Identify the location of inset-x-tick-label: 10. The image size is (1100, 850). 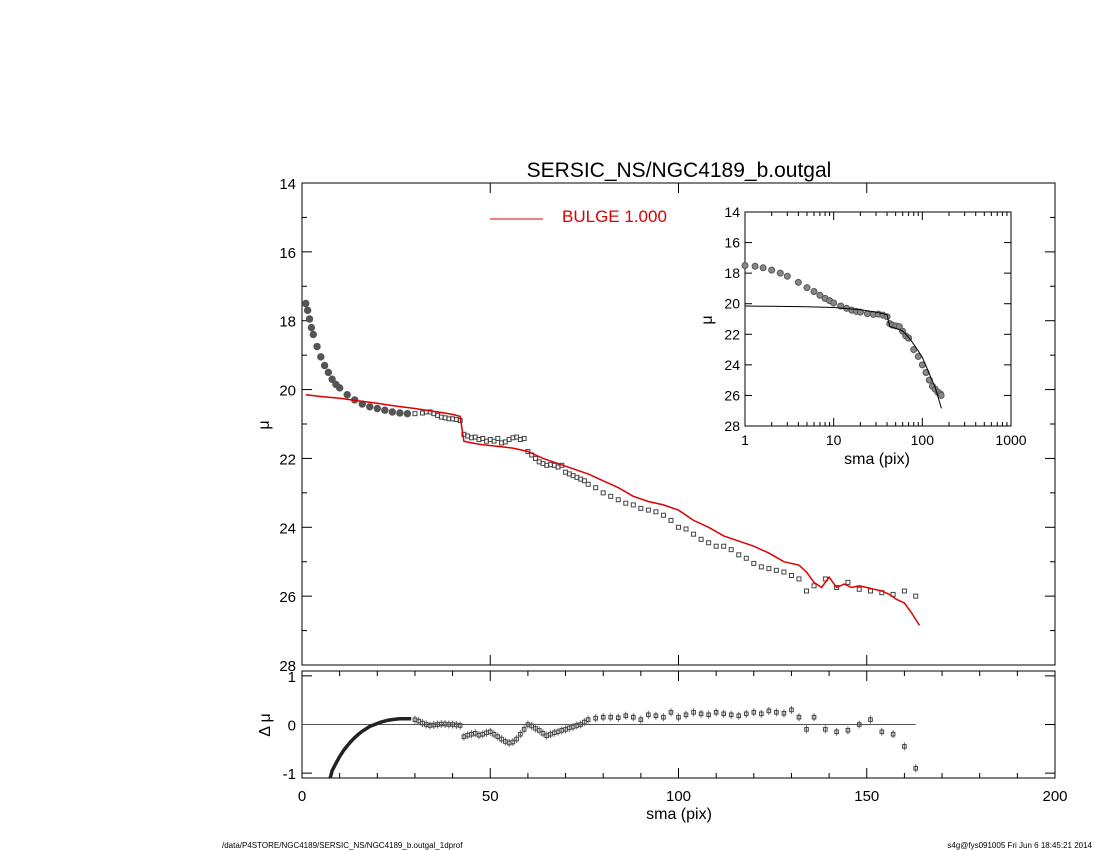
(834, 440).